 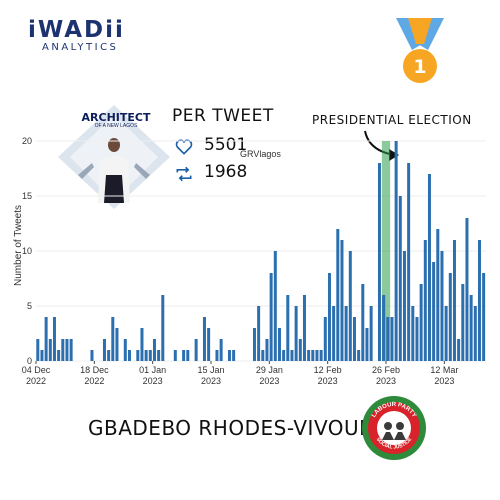 What do you see at coordinates (114, 157) in the screenshot?
I see `candidate-poster-image` at bounding box center [114, 157].